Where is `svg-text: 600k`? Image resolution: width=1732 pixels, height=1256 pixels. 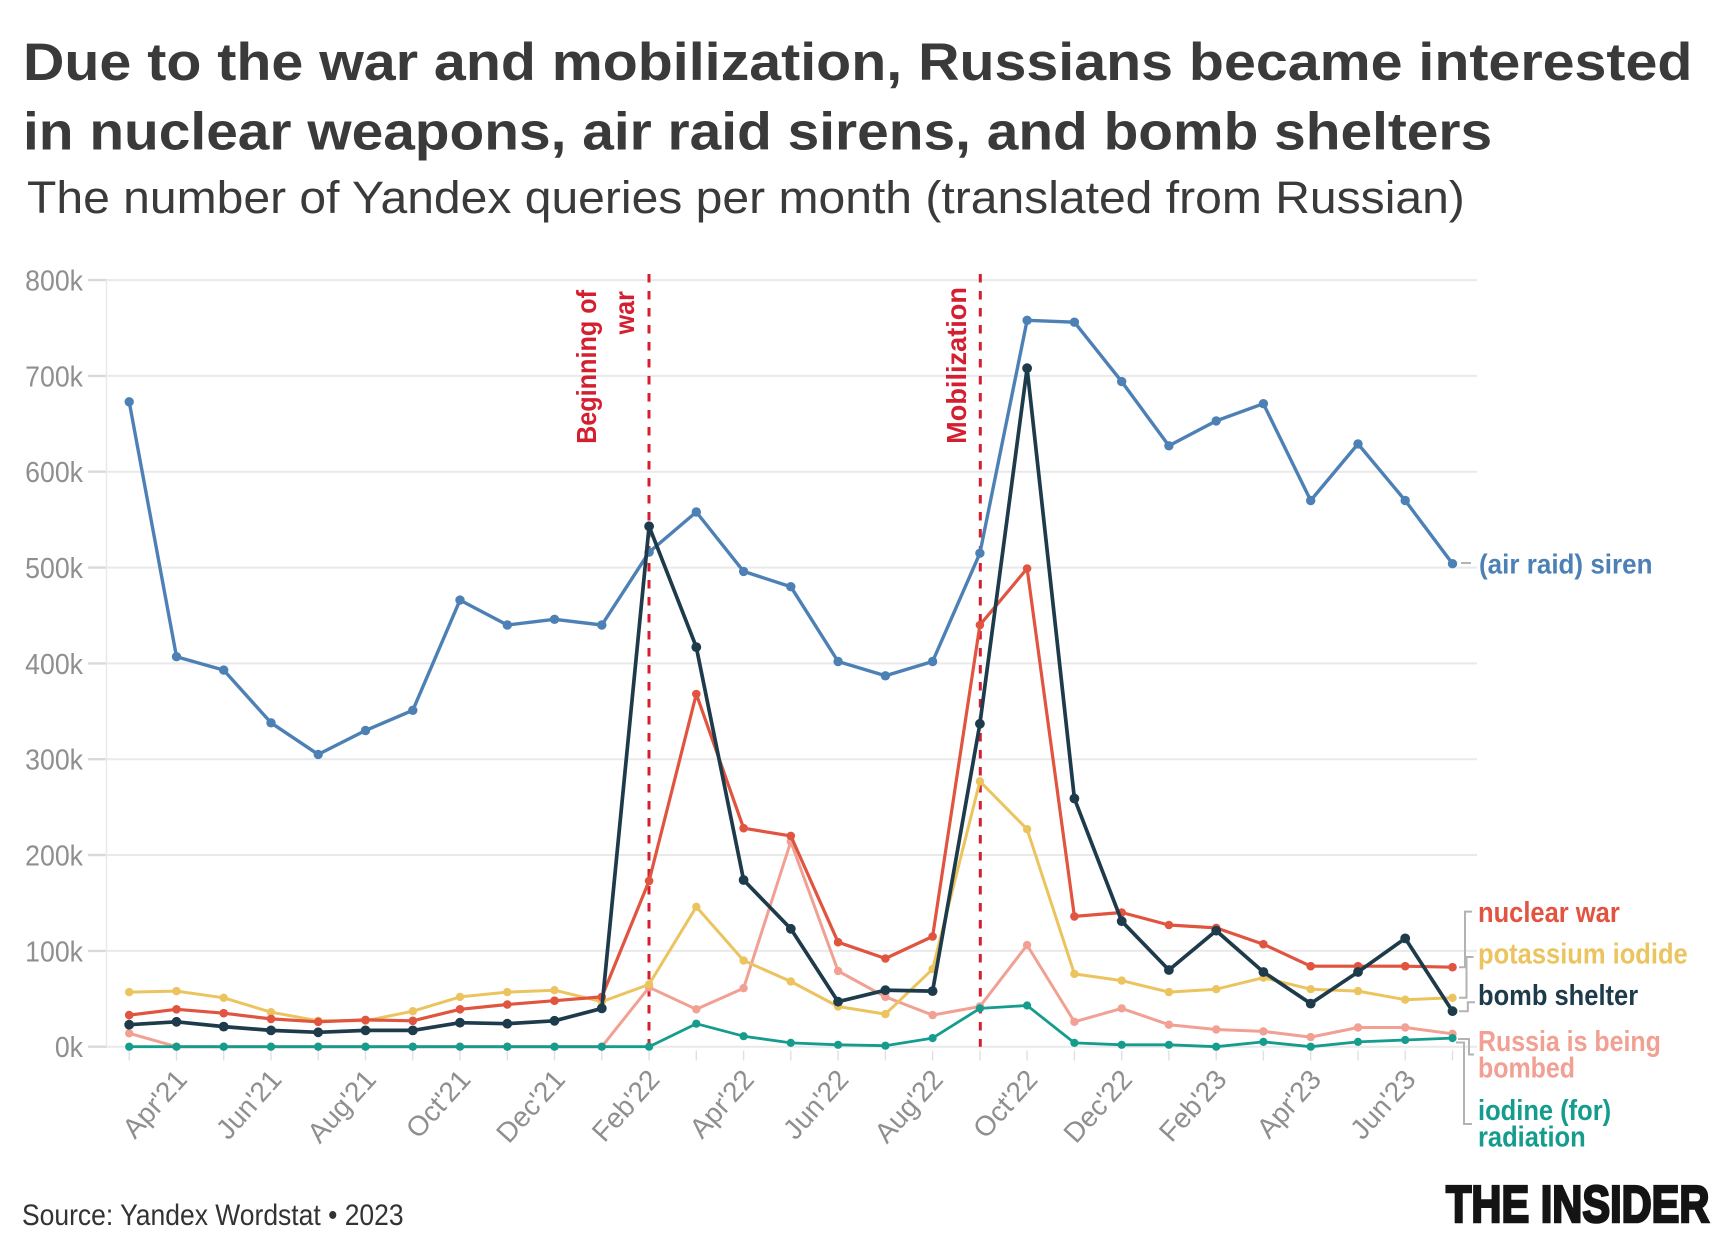
svg-text: 600k is located at coordinates (54, 472).